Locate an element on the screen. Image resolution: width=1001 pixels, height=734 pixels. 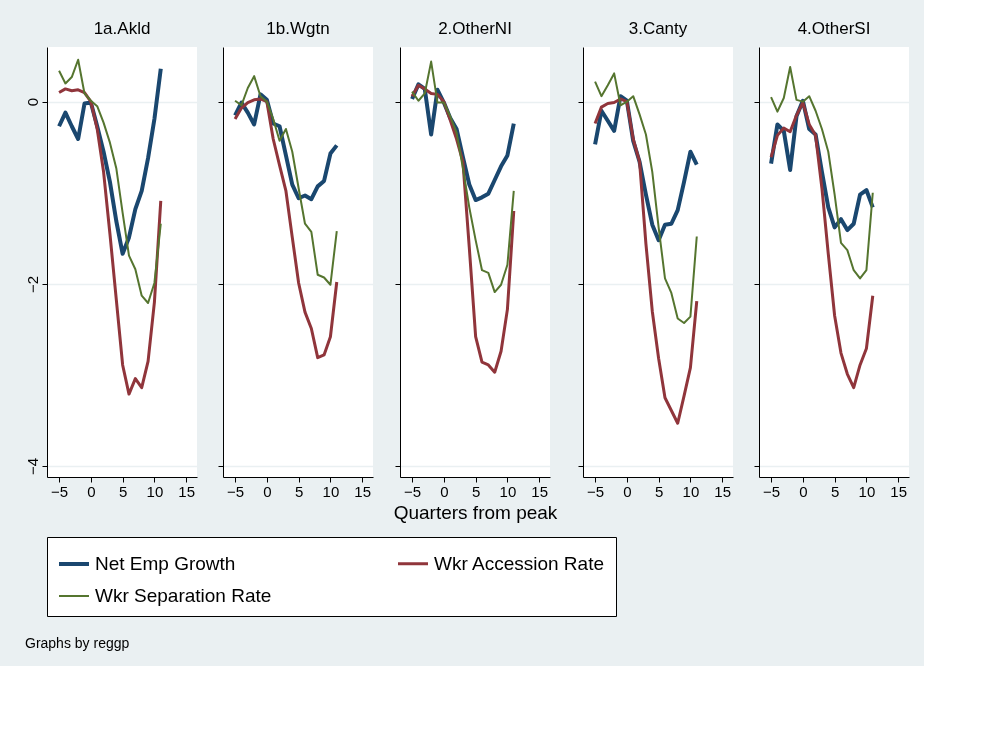
y-tick-label: 0 is located at coordinates (32, 102).